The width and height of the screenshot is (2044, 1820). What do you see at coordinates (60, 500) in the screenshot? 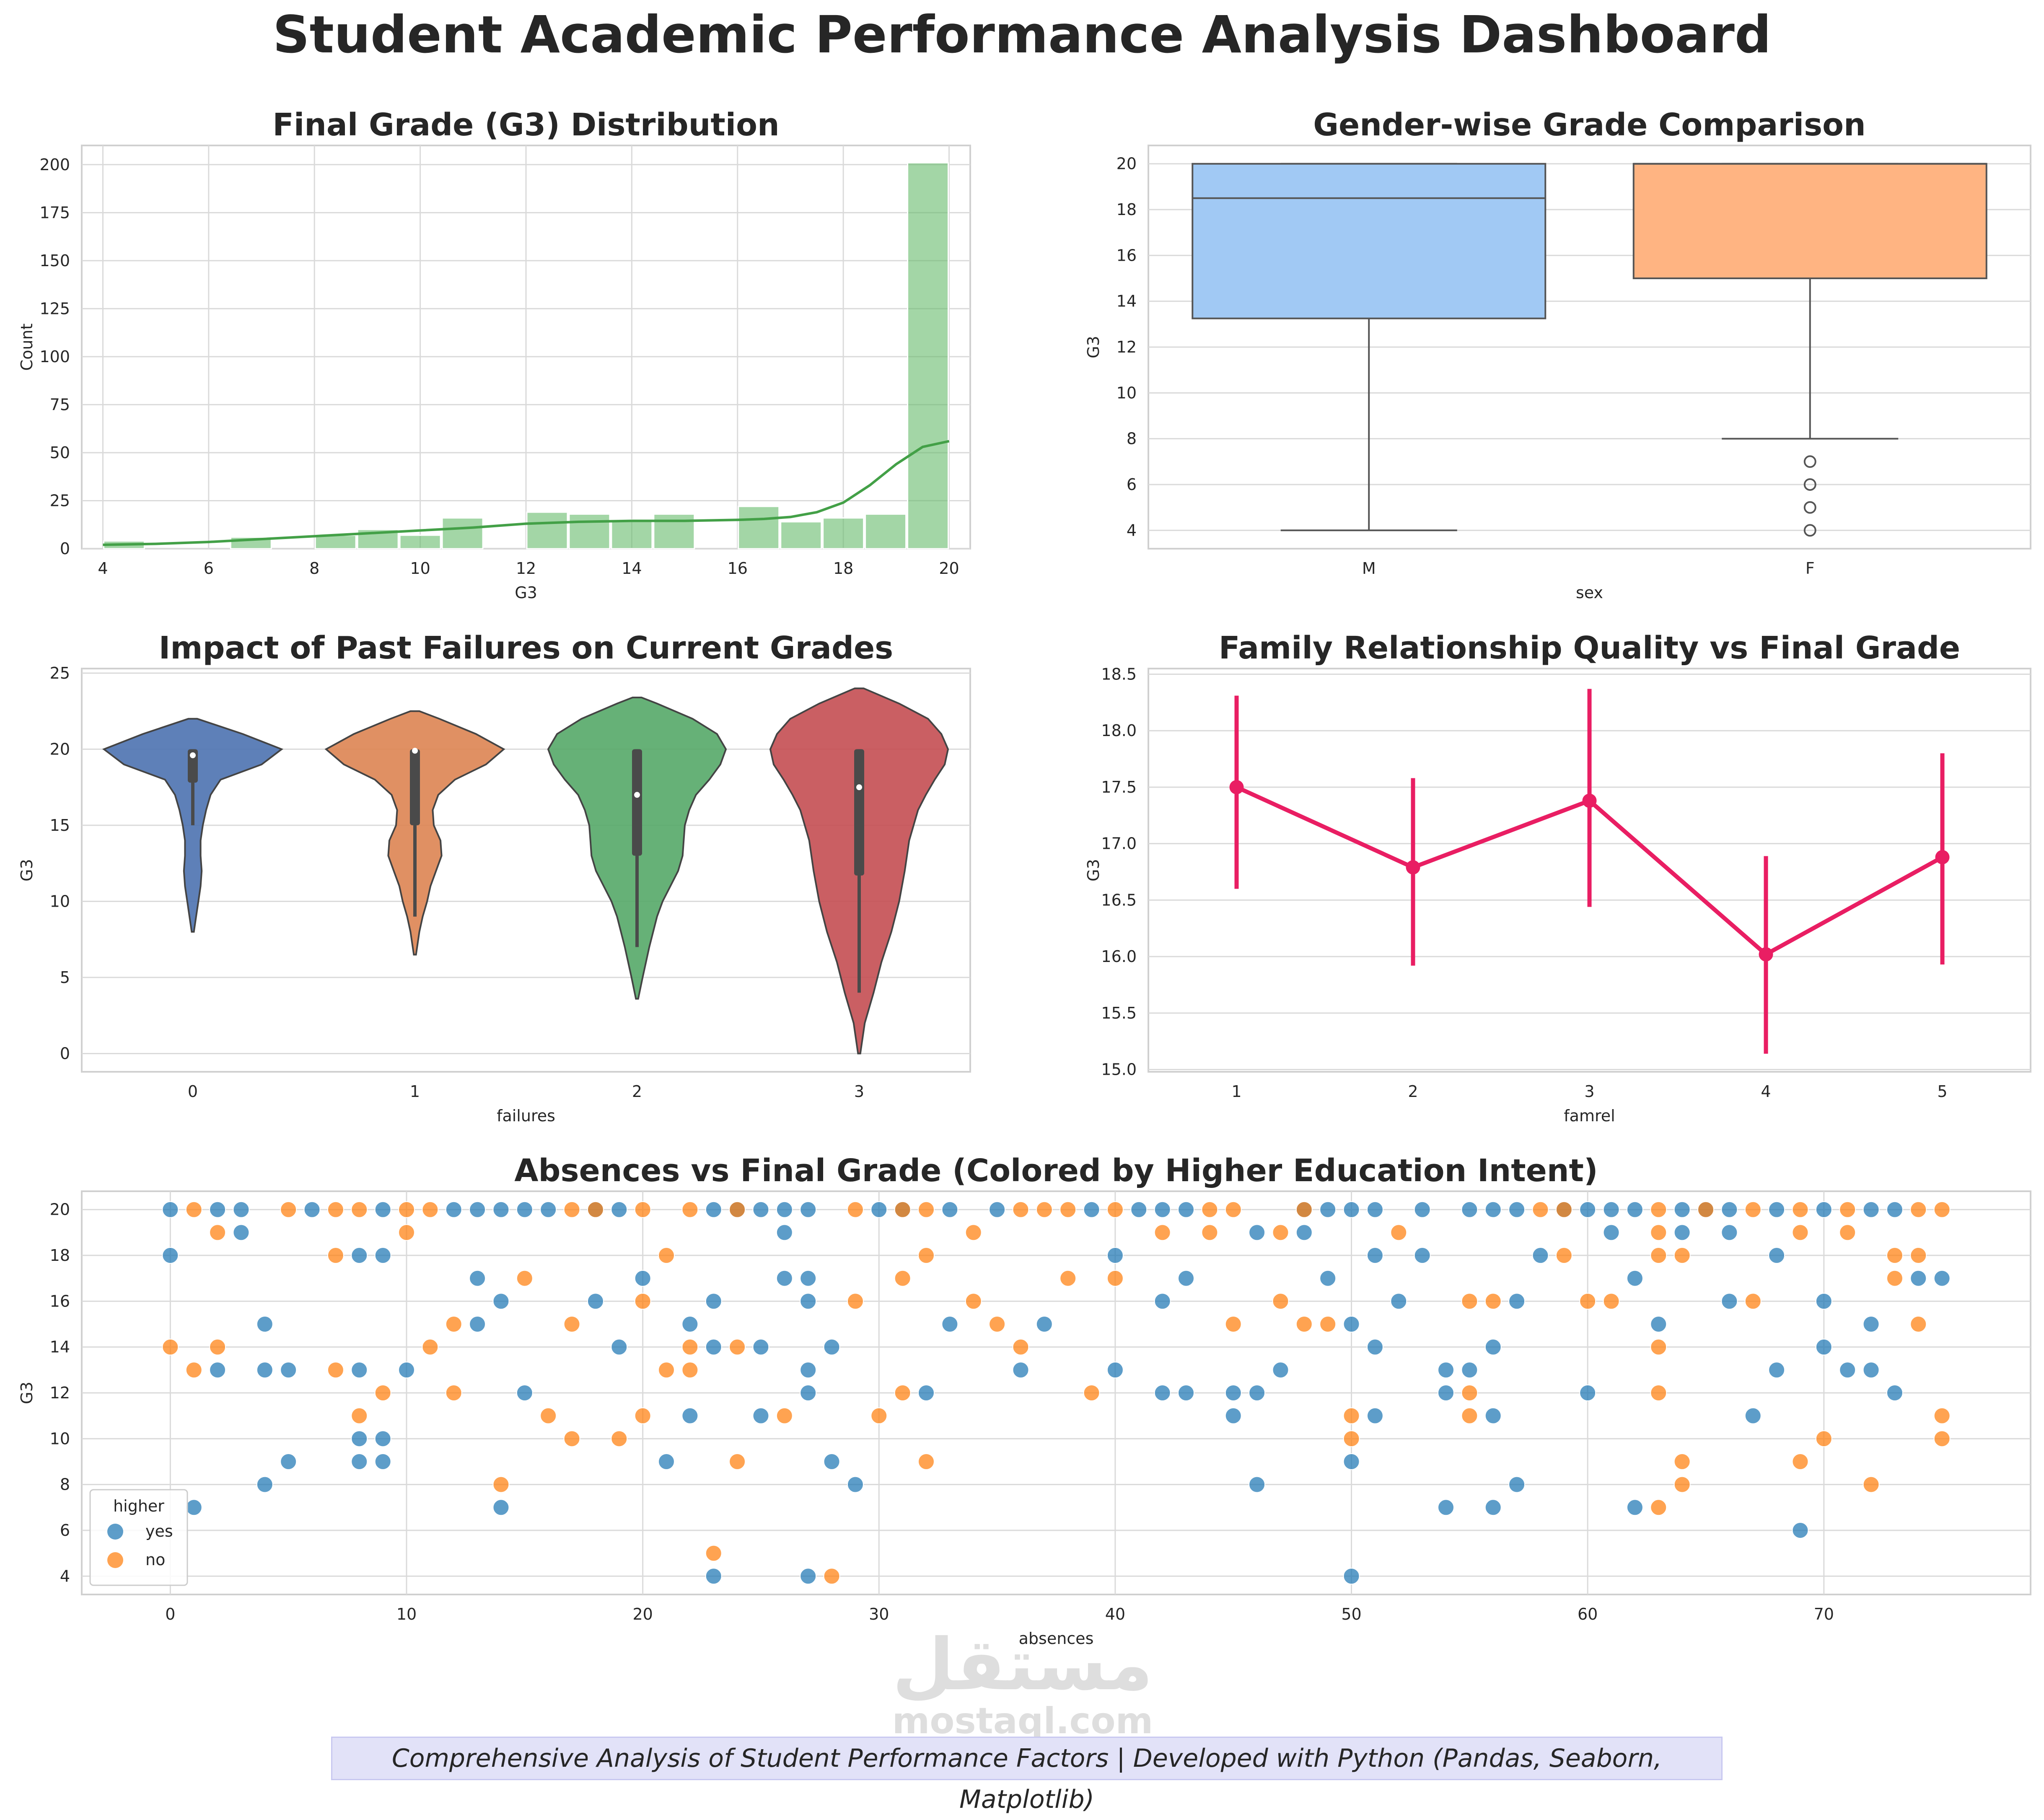
I see `y-tick-label: 25` at bounding box center [60, 500].